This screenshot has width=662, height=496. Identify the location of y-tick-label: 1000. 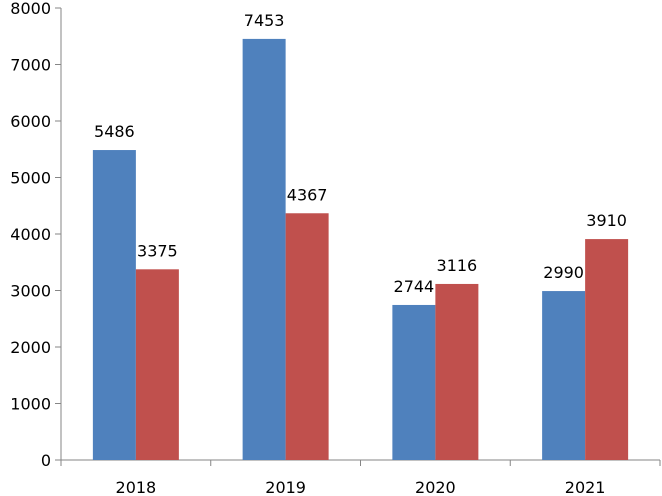
(30, 404).